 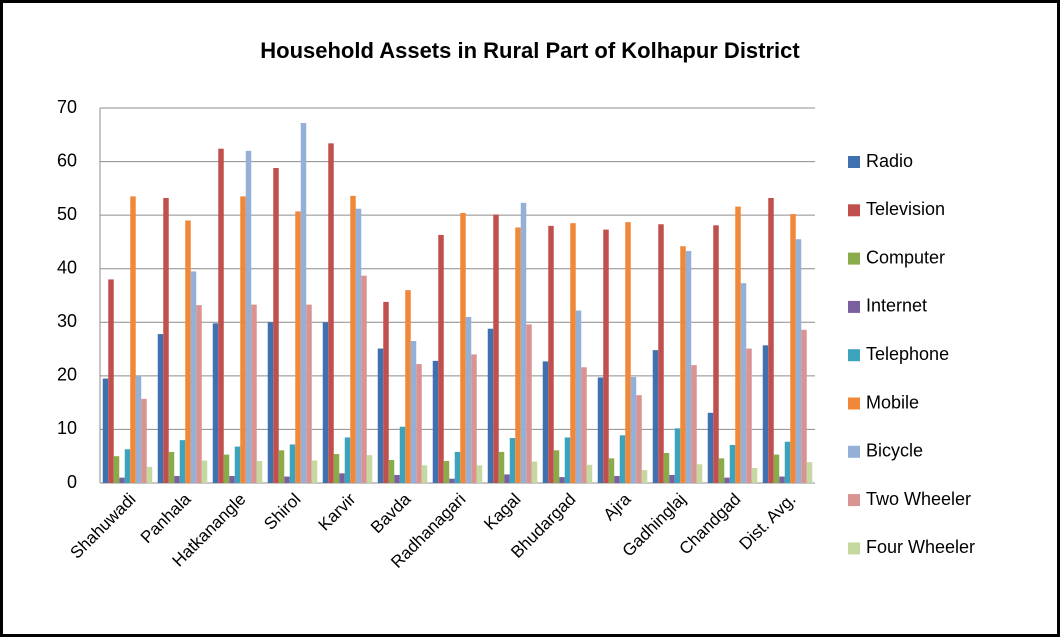 I want to click on legend-label: Television, so click(x=905, y=209).